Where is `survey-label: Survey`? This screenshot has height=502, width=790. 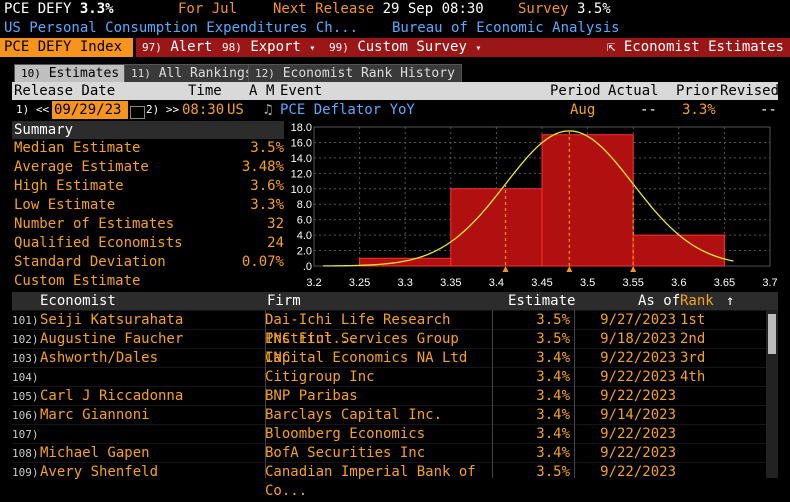 survey-label: Survey is located at coordinates (543, 9).